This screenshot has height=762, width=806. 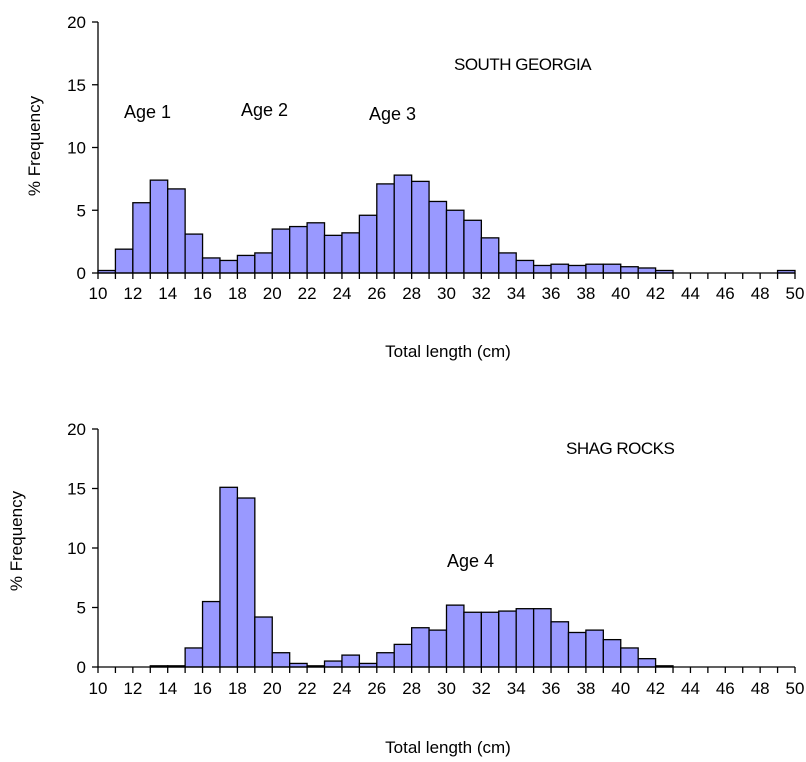 I want to click on bar-25cm, so click(x=368, y=244).